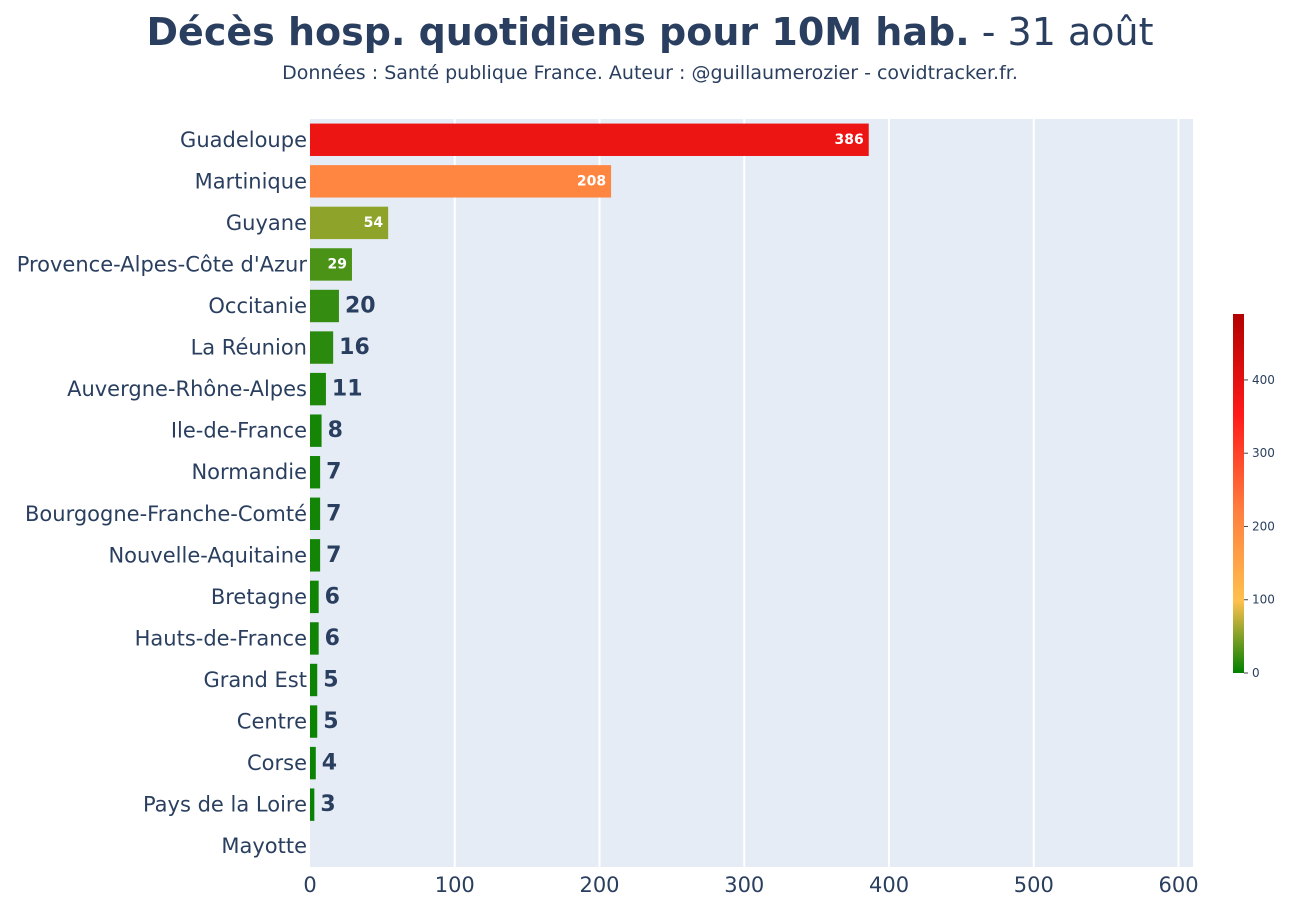 The height and width of the screenshot is (900, 1300). What do you see at coordinates (309, 885) in the screenshot?
I see `x-tick-label: 0` at bounding box center [309, 885].